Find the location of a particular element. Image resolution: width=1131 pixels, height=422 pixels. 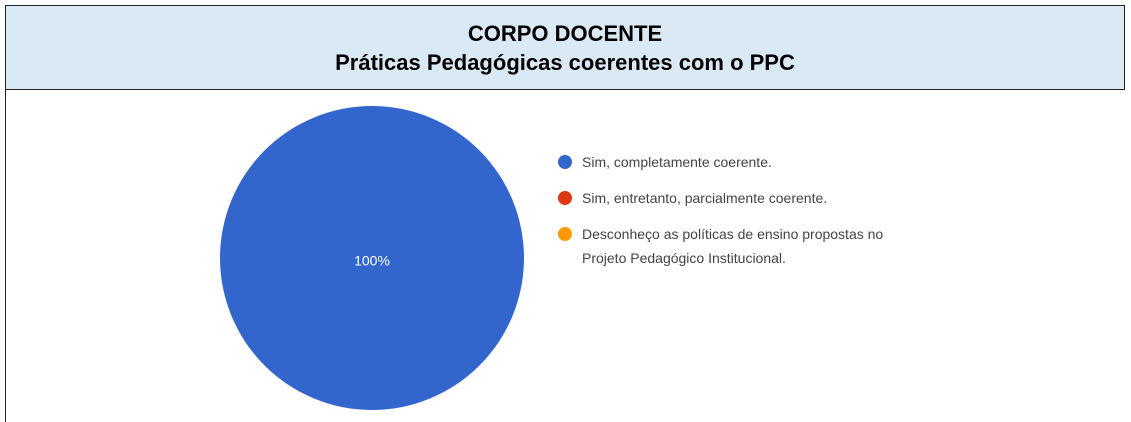

legend-item: Sim, entretanto, parcialmente coerente. is located at coordinates (753, 198).